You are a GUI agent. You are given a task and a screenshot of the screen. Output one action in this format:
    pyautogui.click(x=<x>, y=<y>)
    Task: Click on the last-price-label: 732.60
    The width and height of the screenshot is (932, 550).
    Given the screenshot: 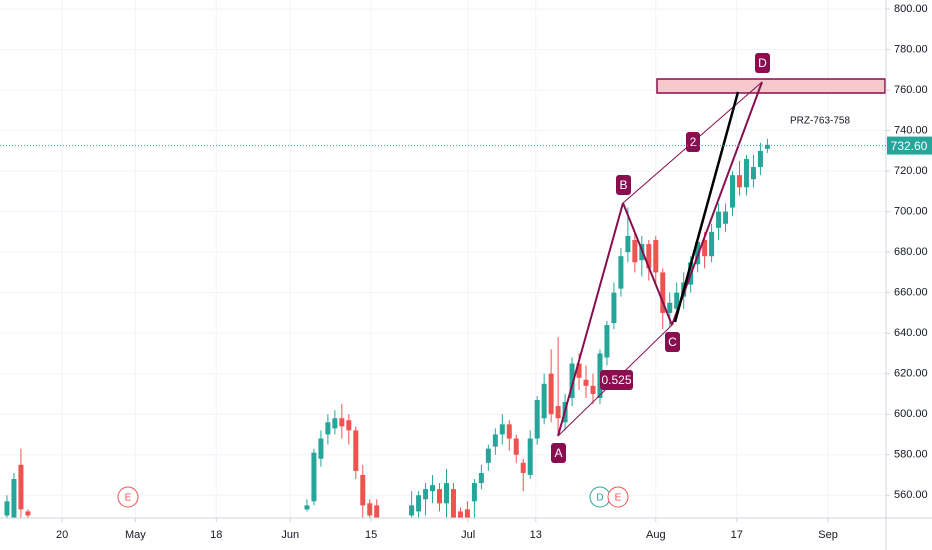 What is the action you would take?
    pyautogui.click(x=909, y=146)
    